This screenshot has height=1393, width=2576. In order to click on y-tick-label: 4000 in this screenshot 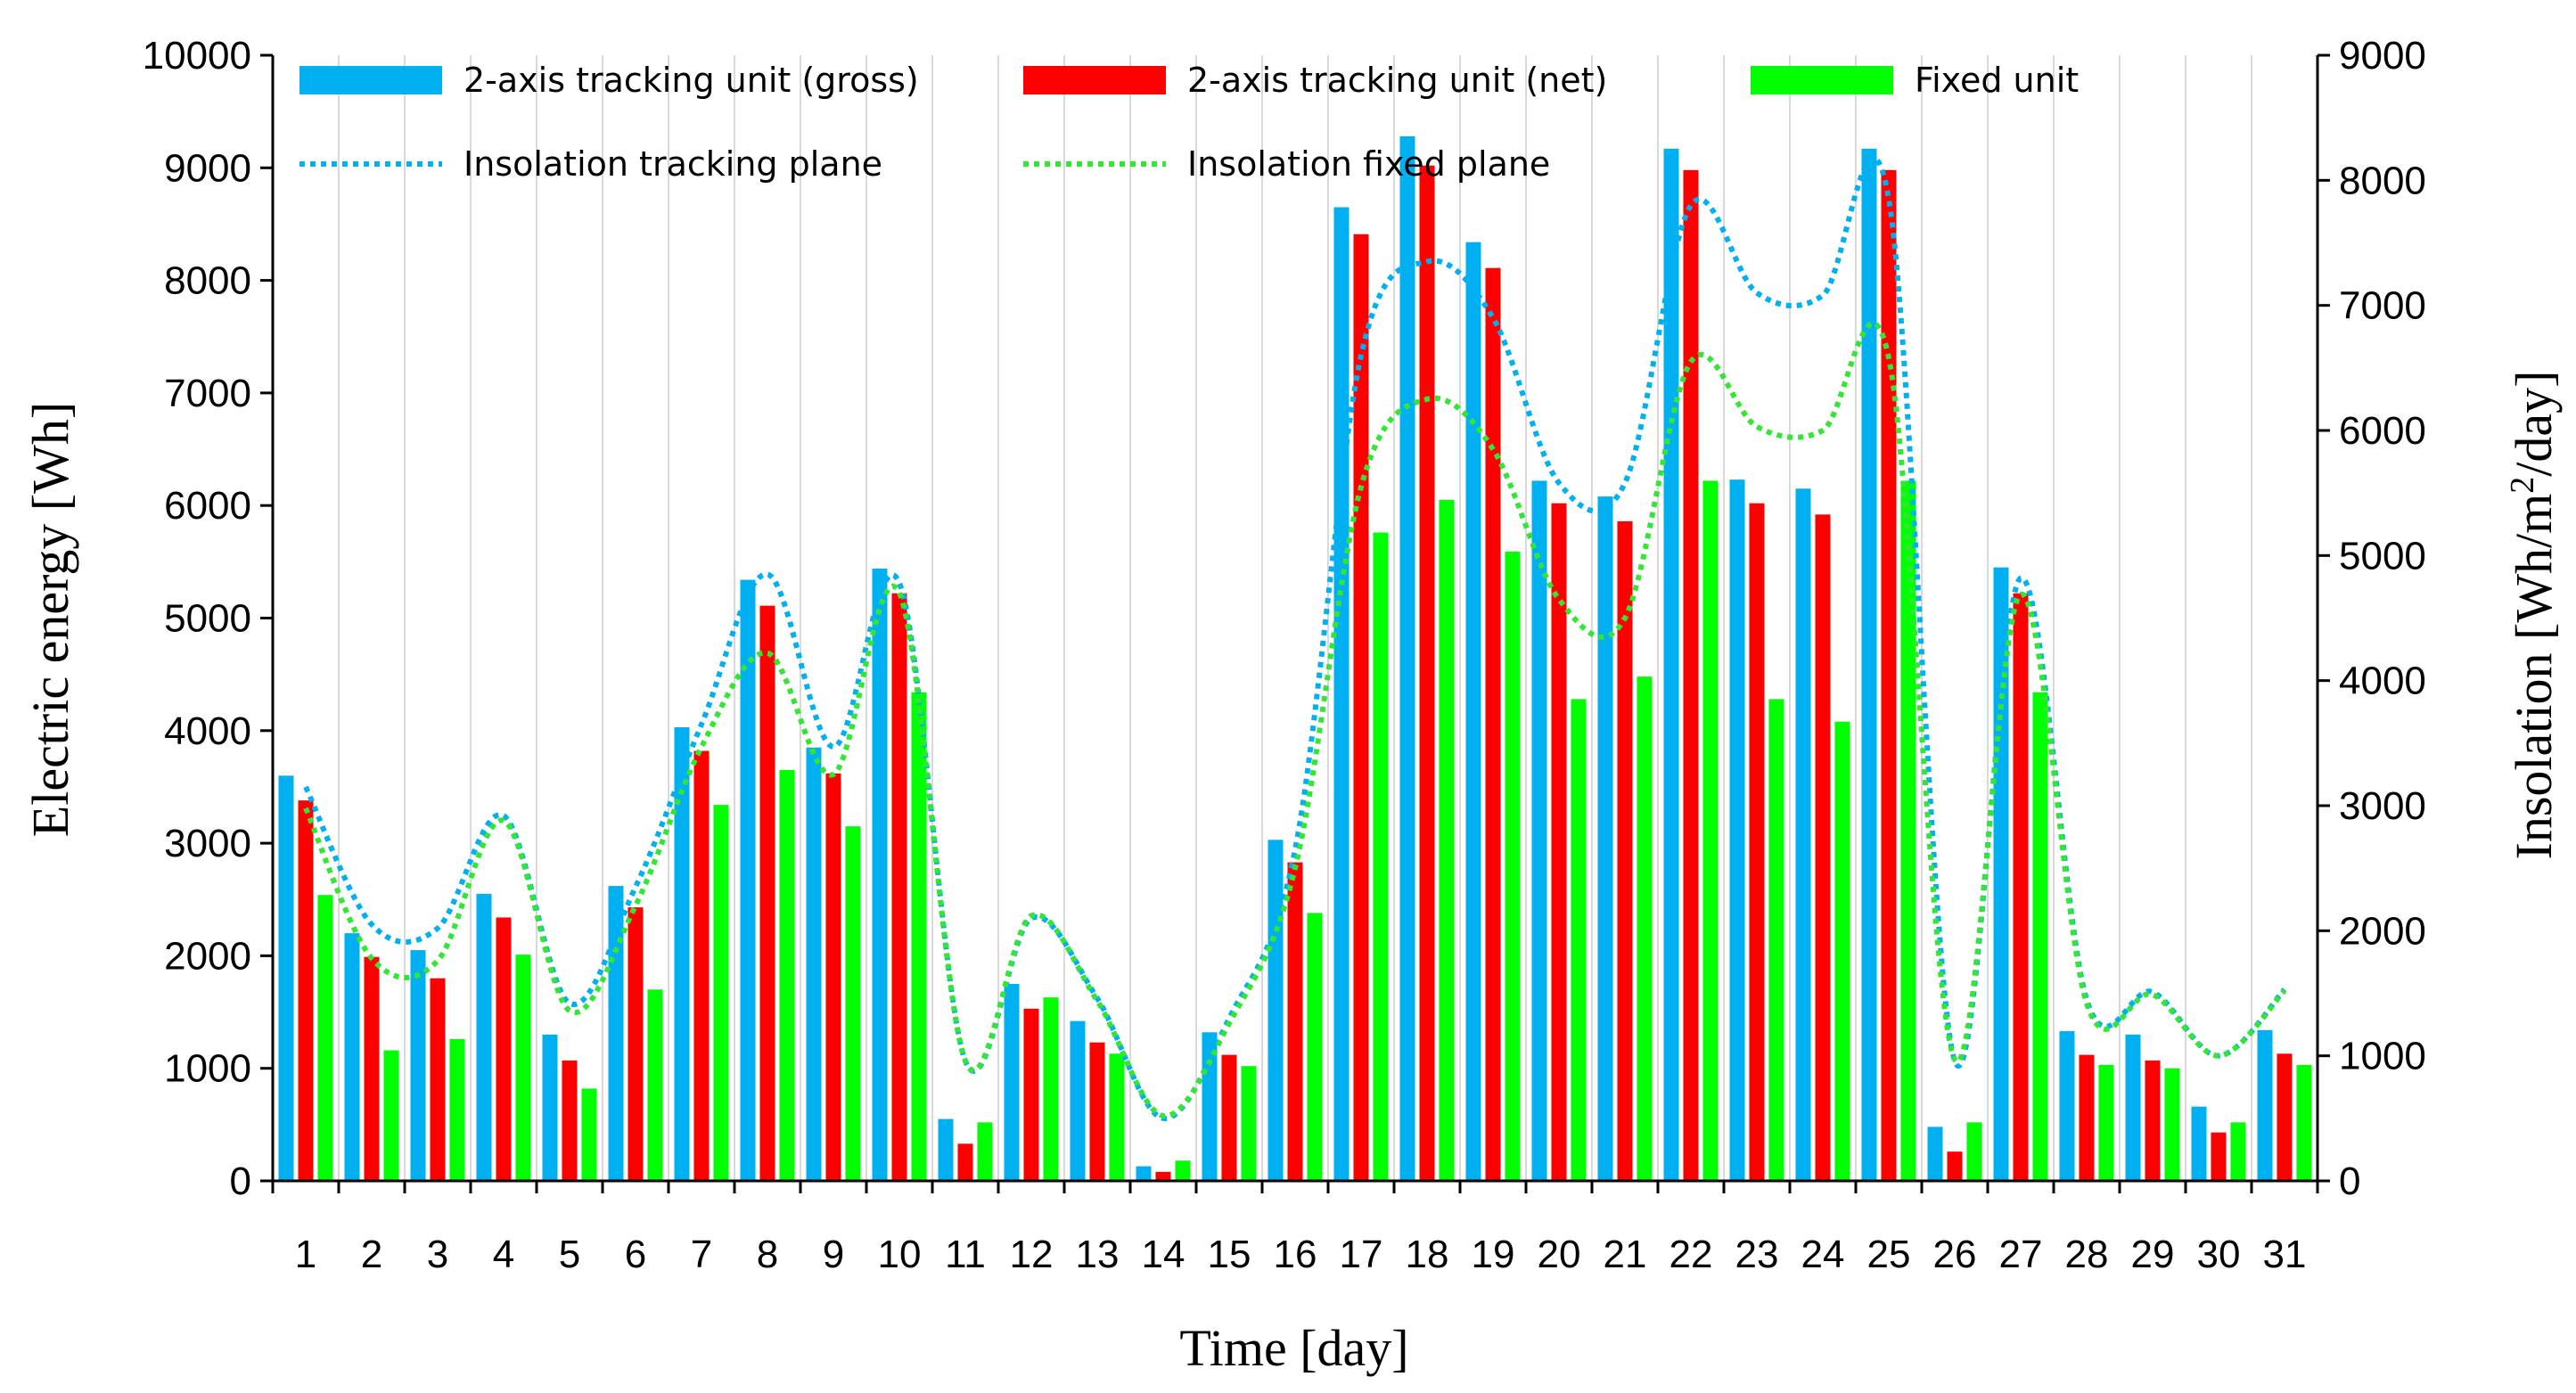, I will do `click(207, 731)`.